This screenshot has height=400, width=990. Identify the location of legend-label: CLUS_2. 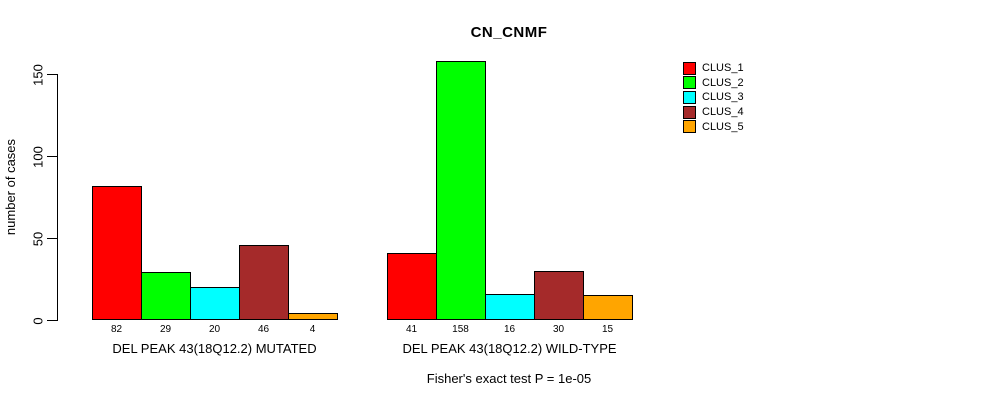
(723, 82).